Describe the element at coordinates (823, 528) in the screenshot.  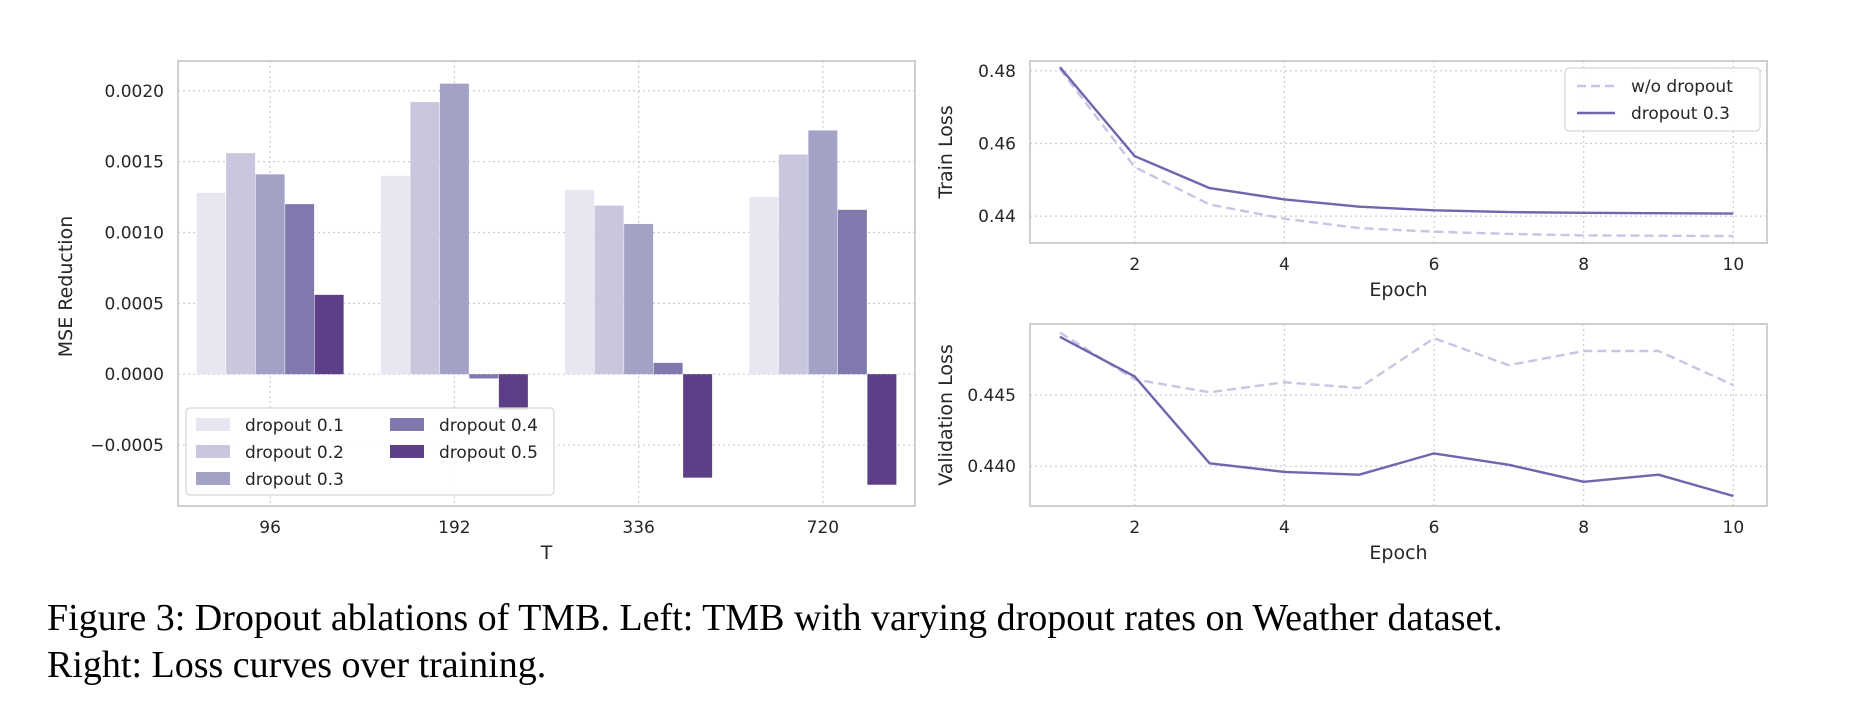
I see `x-tick-label: 720` at that location.